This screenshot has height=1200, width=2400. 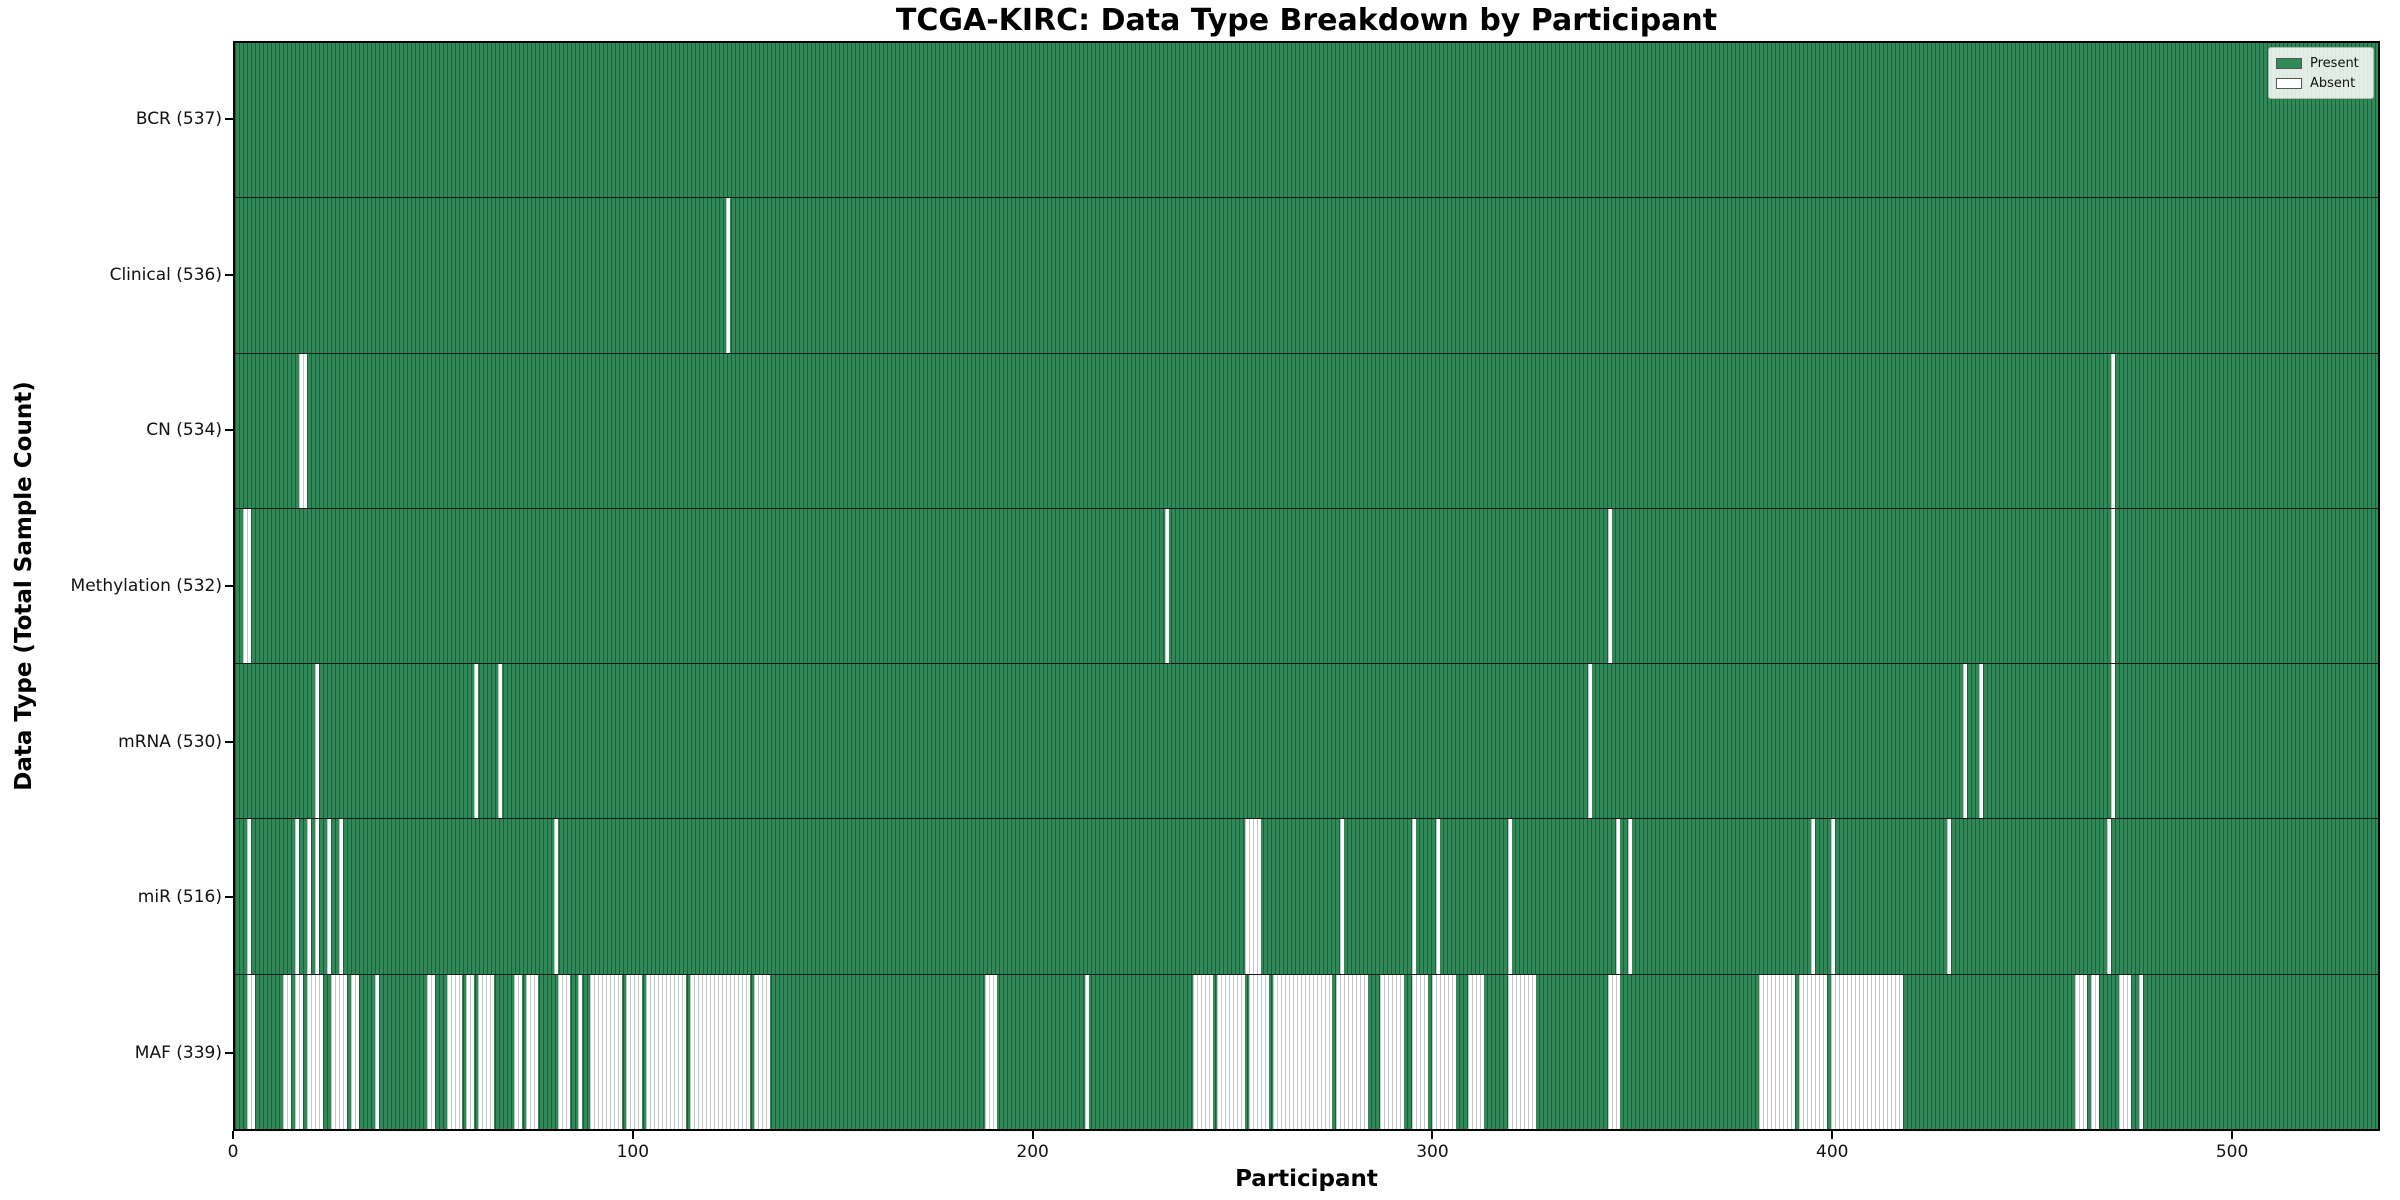 I want to click on heatmap-row-CN, so click(x=1306, y=430).